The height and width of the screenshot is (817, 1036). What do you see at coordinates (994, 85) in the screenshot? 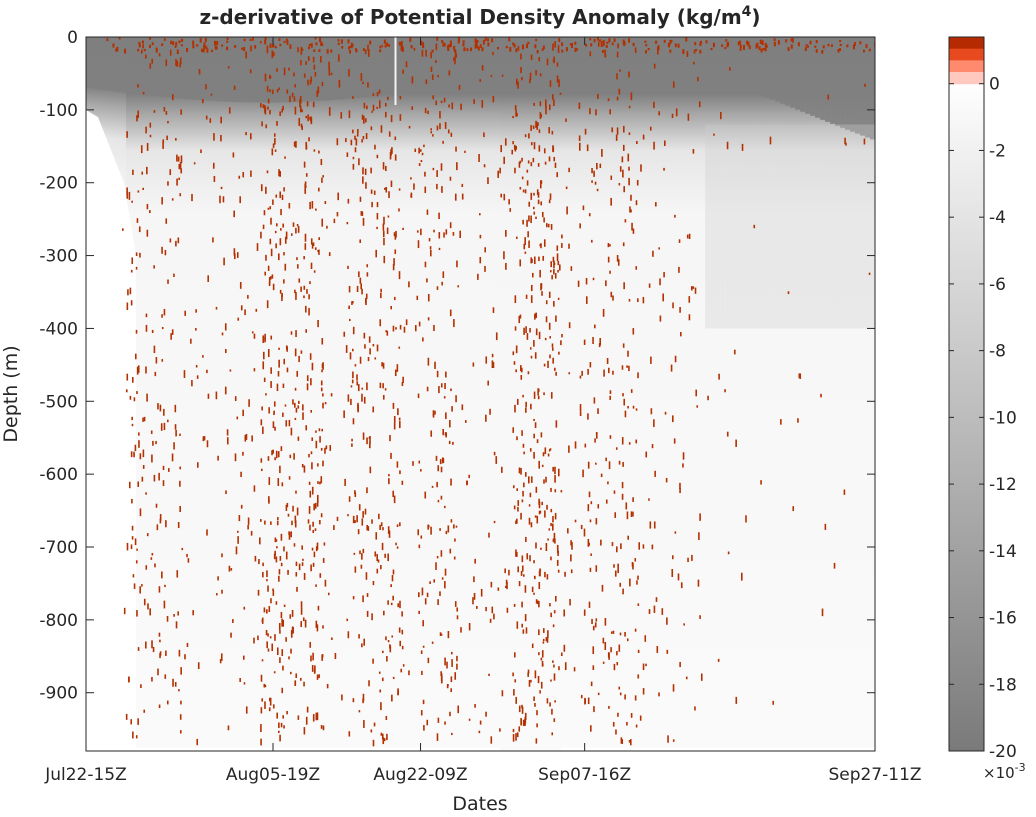
I see `colorbar-tick-label: 0` at bounding box center [994, 85].